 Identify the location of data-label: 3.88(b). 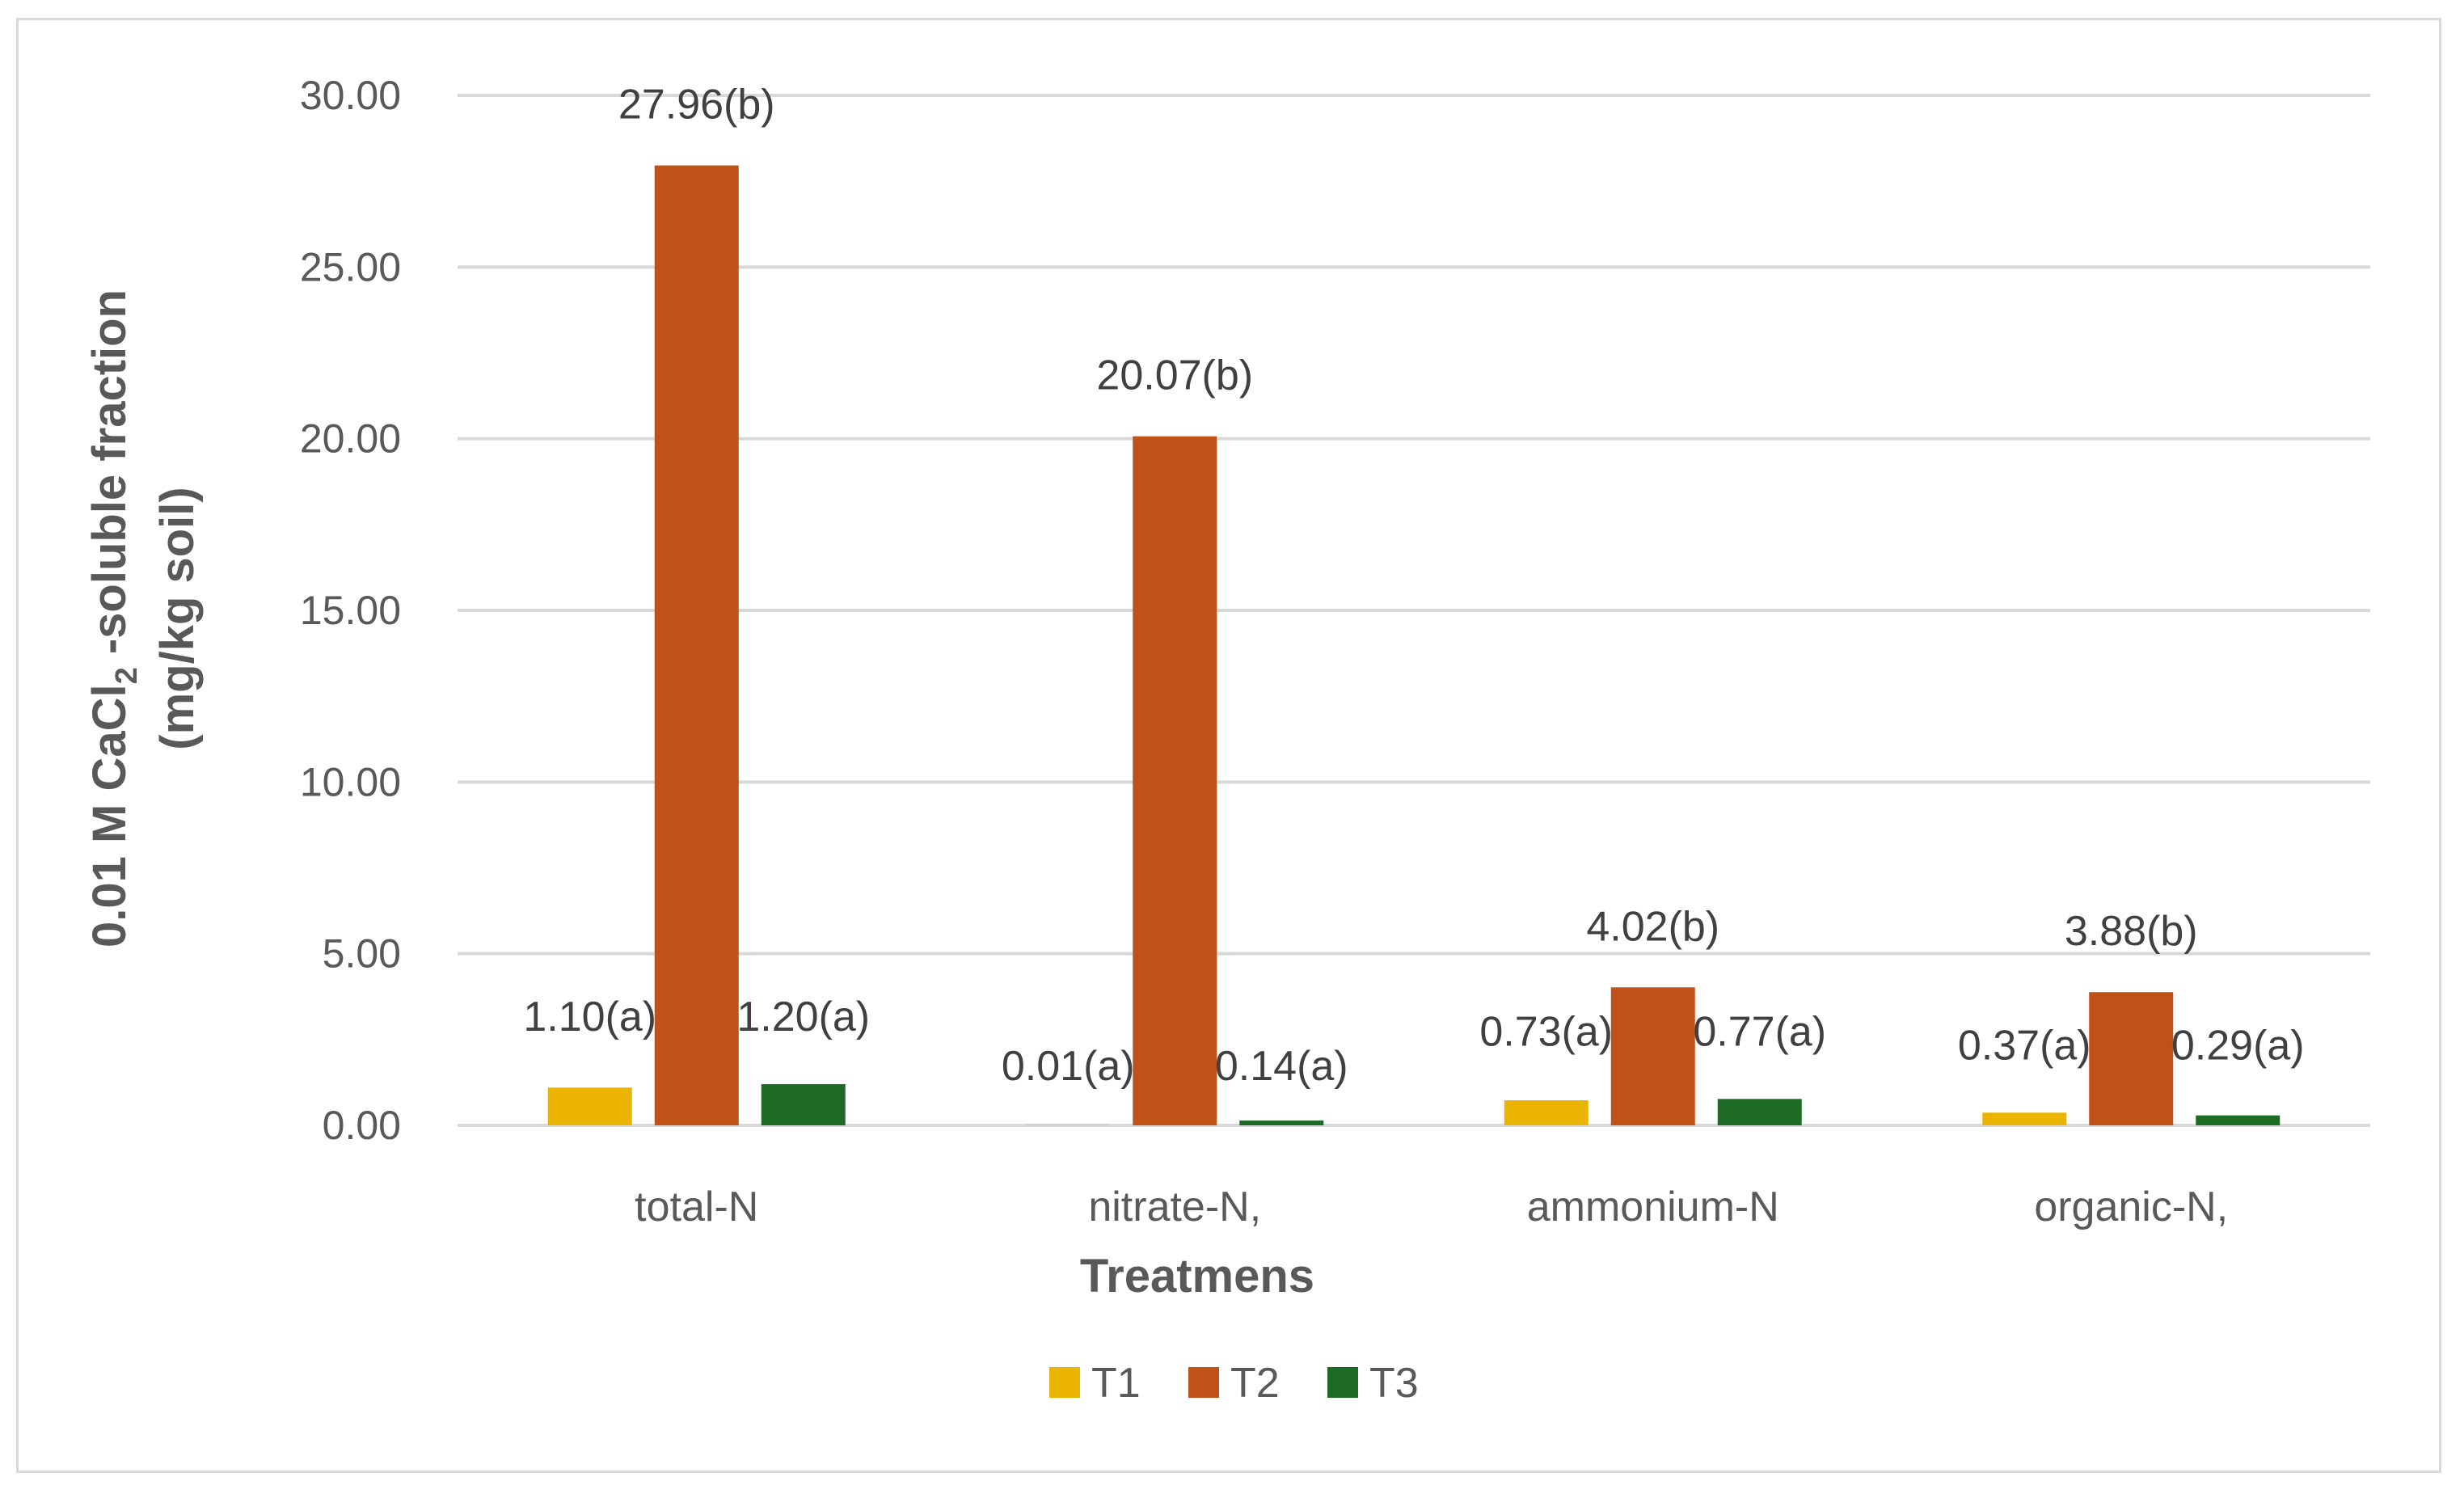
(2132, 931).